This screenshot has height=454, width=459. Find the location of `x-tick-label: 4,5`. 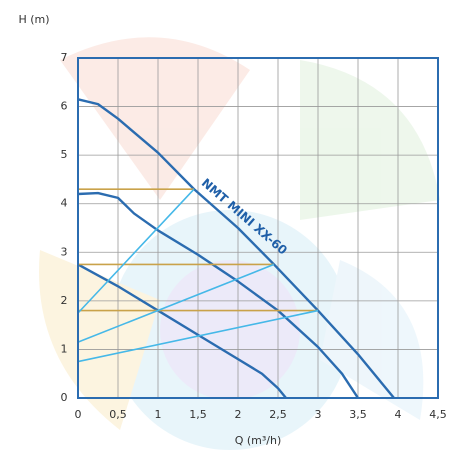

x-tick-label: 4,5 is located at coordinates (438, 414).